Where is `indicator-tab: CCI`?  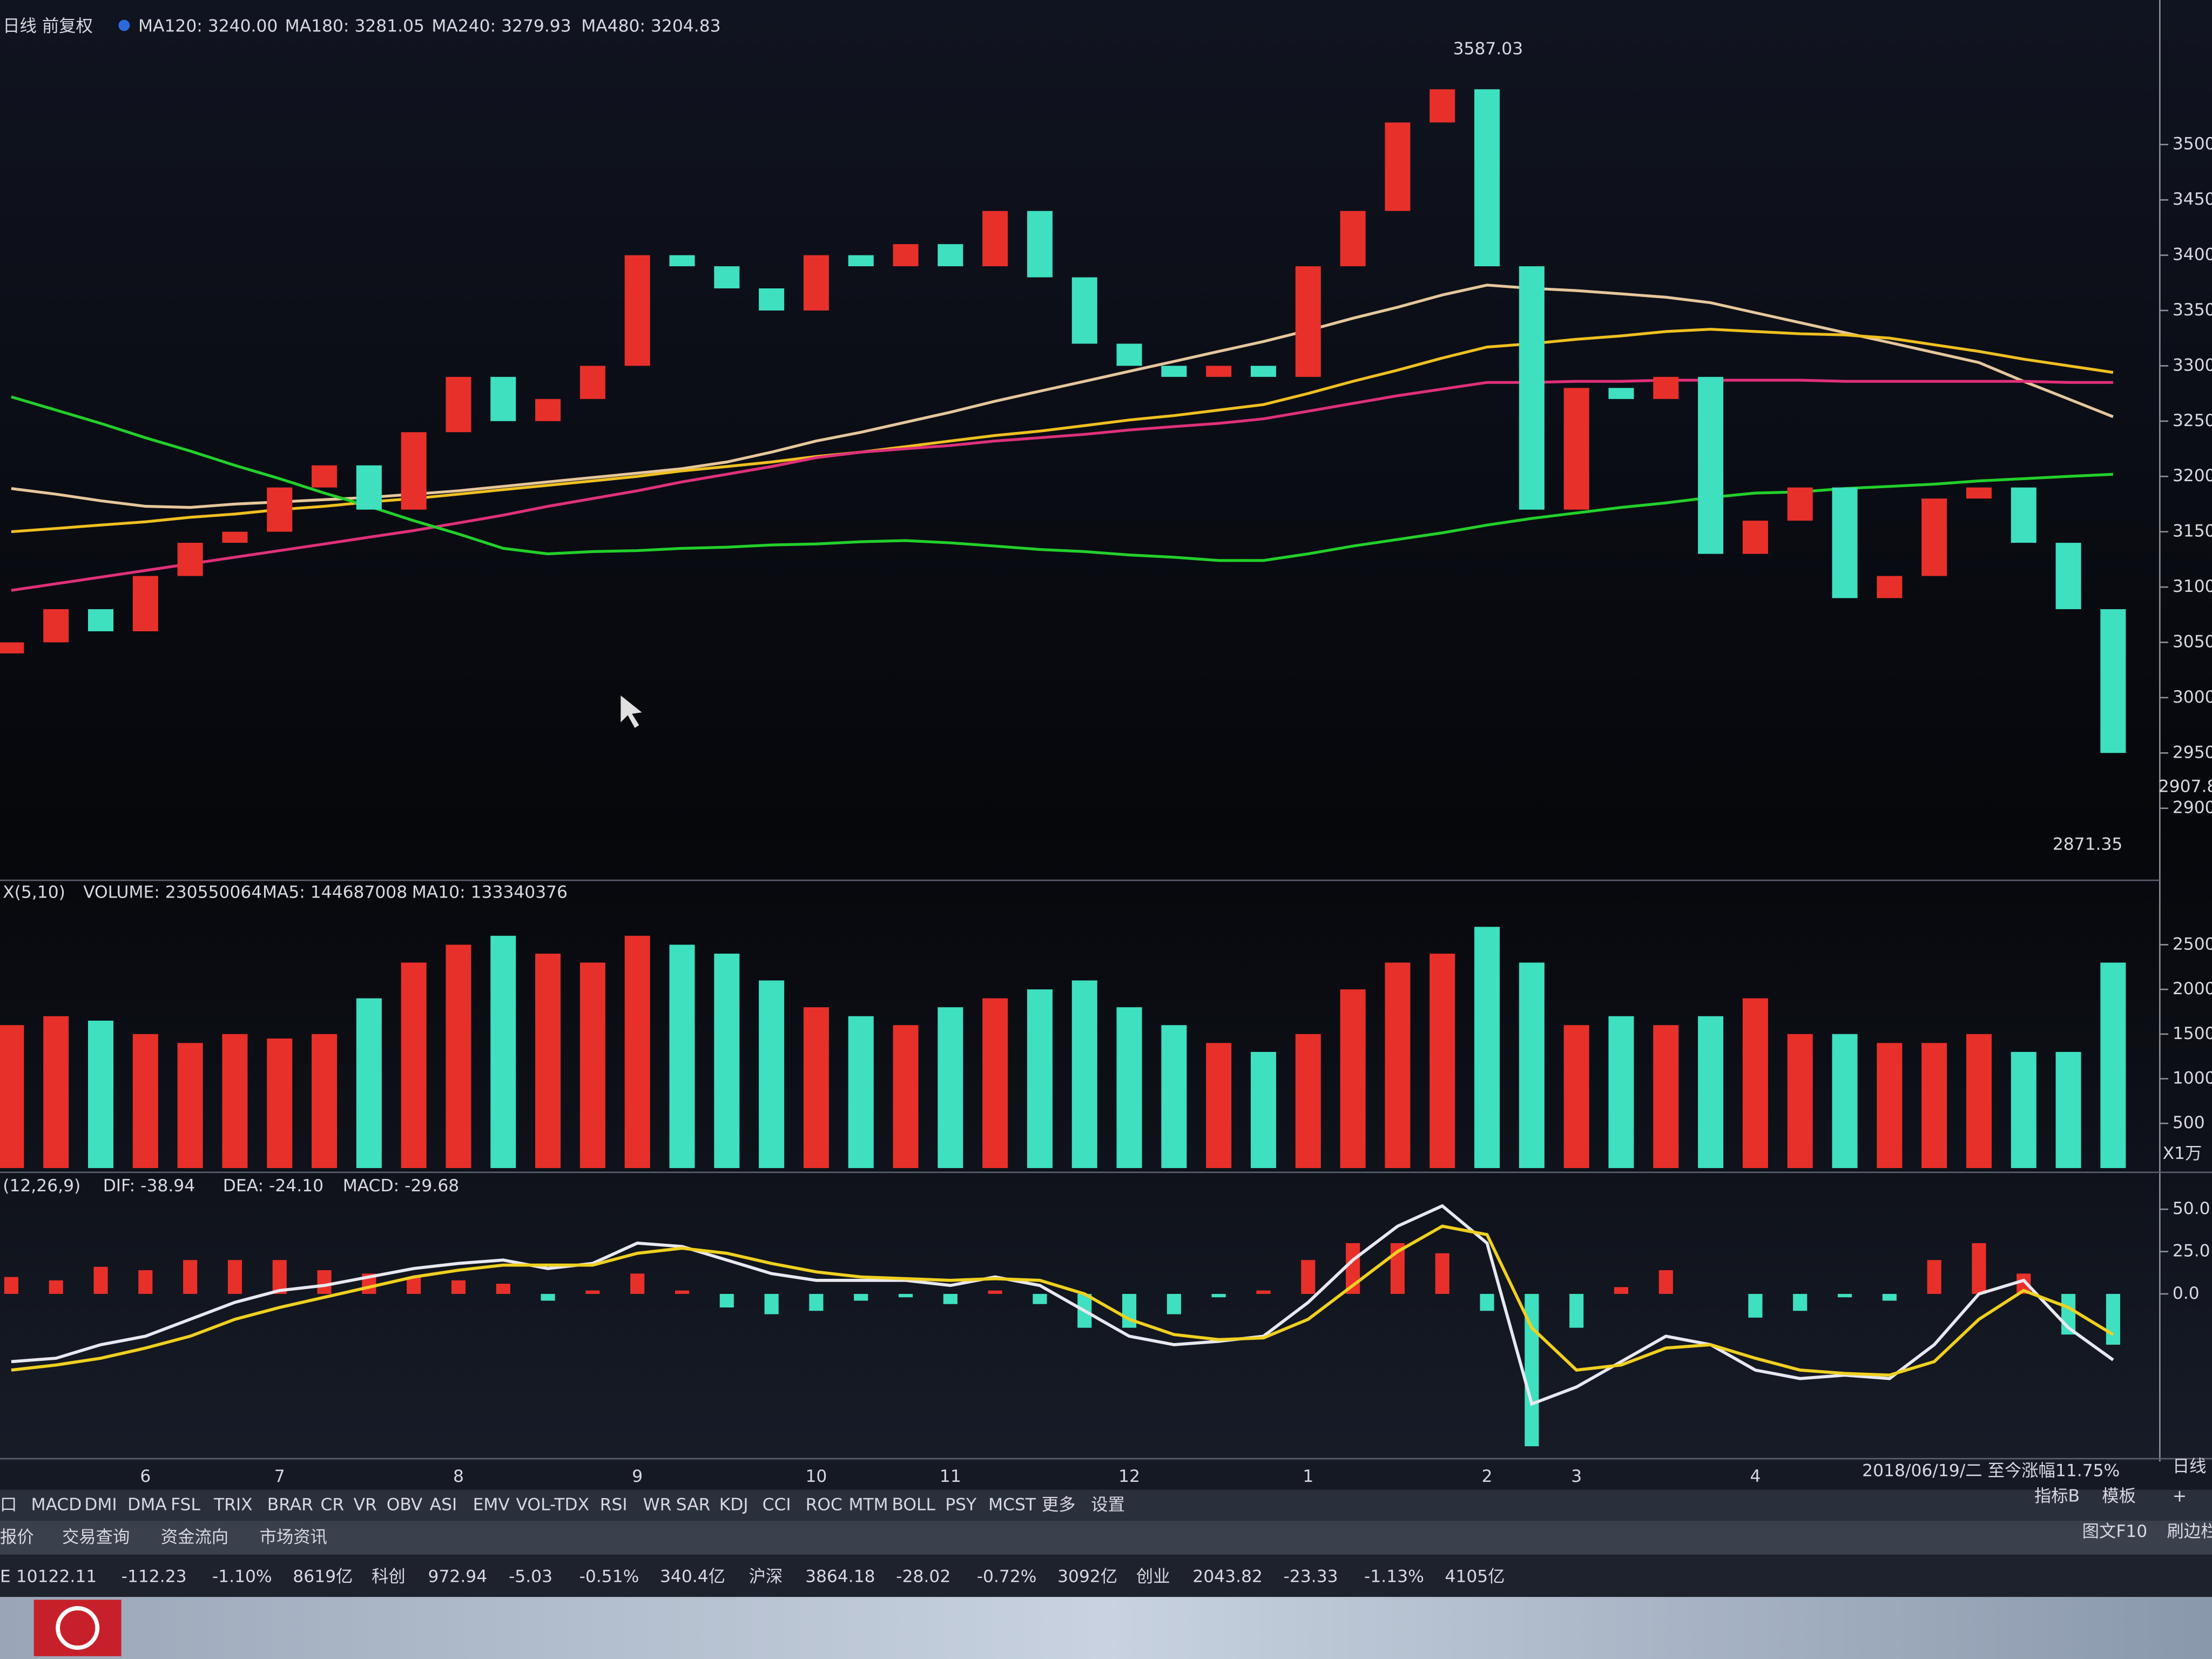 indicator-tab: CCI is located at coordinates (777, 1504).